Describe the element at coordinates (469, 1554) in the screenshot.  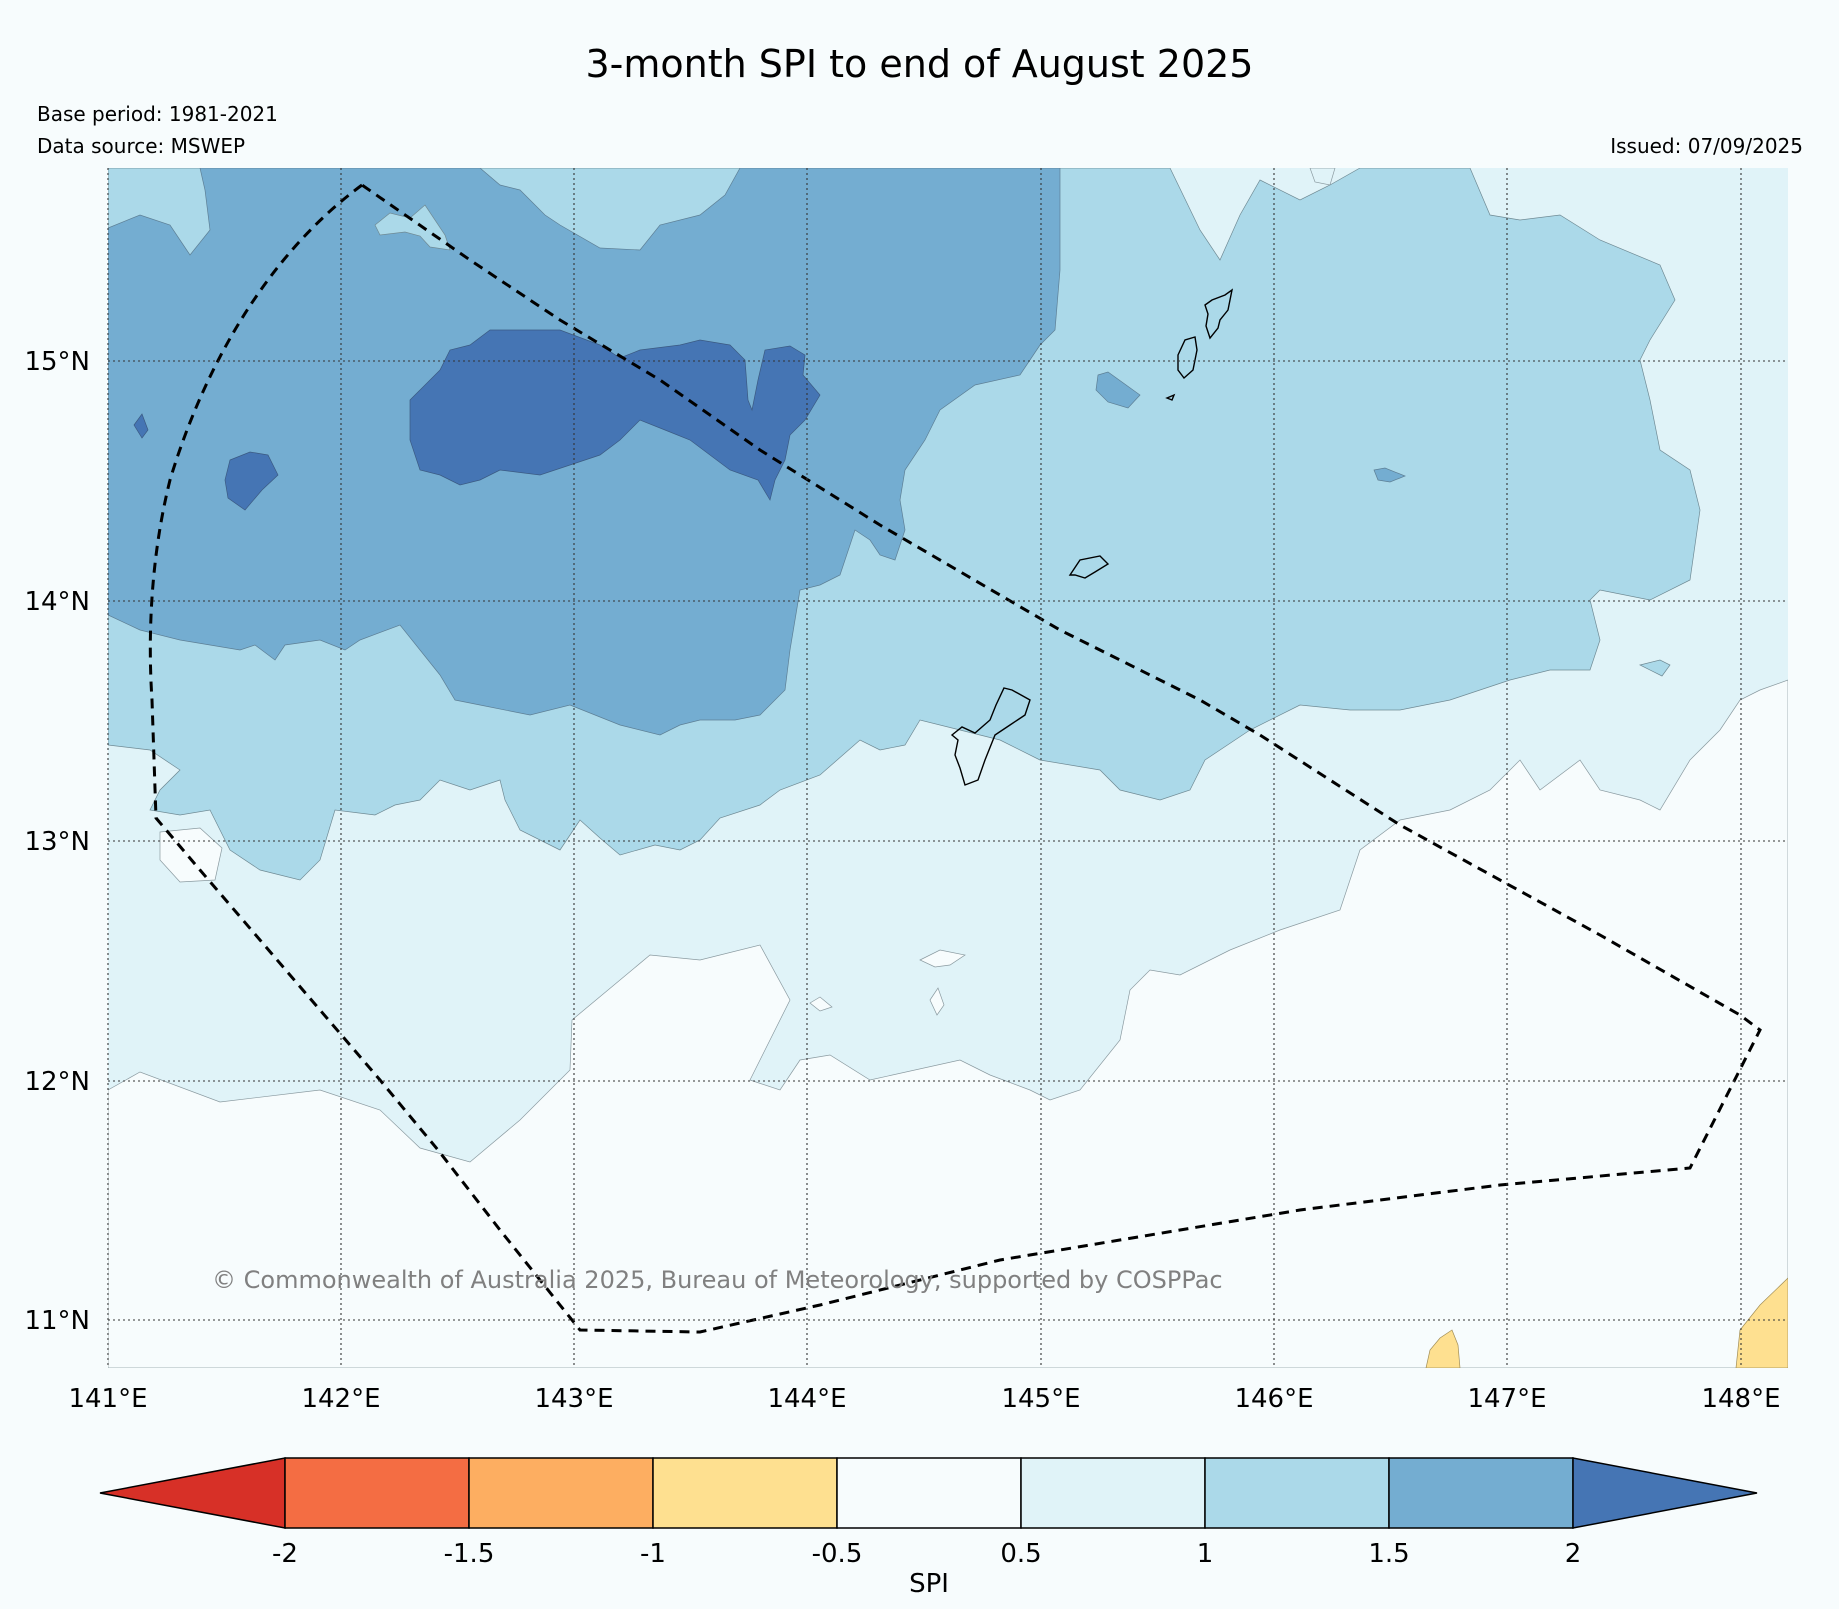
I see `colorbar-tick: -1.5` at that location.